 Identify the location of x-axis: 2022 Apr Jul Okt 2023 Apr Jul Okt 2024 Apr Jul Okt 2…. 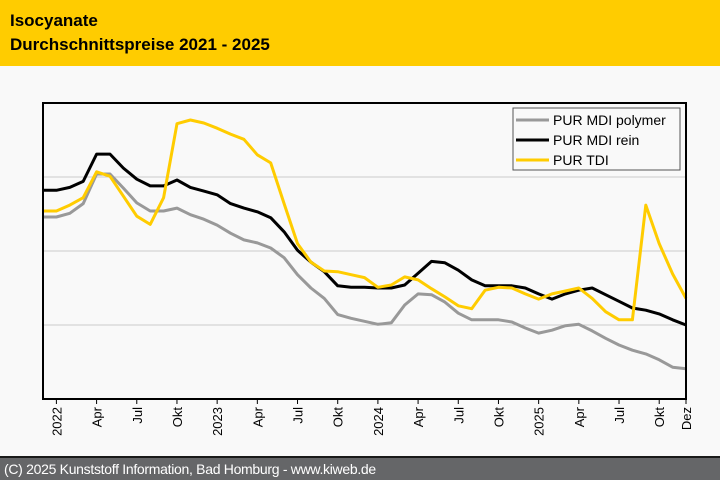
(371, 417).